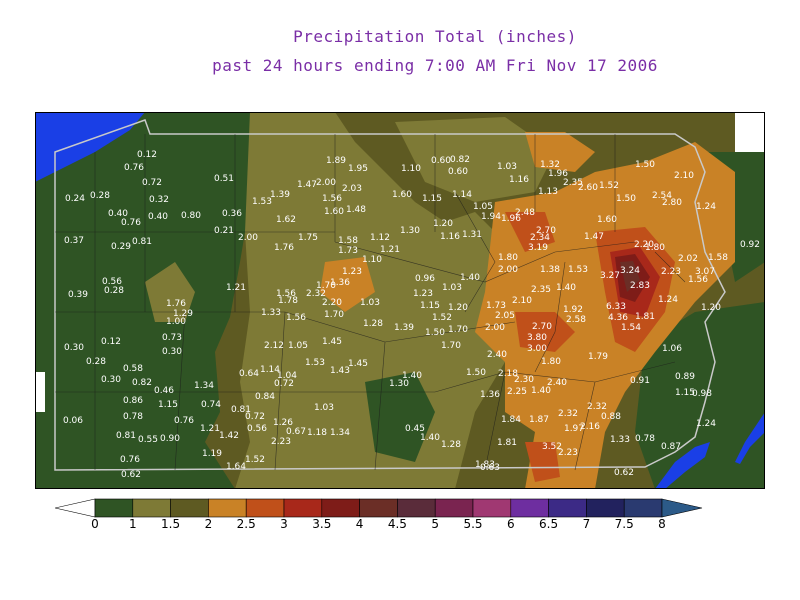  I want to click on station-value-label: 2.03, so click(352, 189).